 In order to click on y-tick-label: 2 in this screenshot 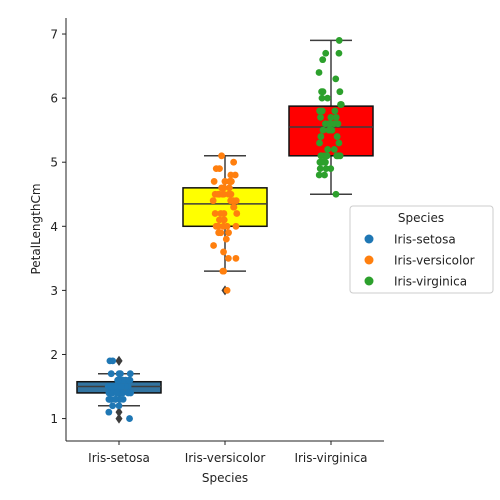, I will do `click(54, 355)`.